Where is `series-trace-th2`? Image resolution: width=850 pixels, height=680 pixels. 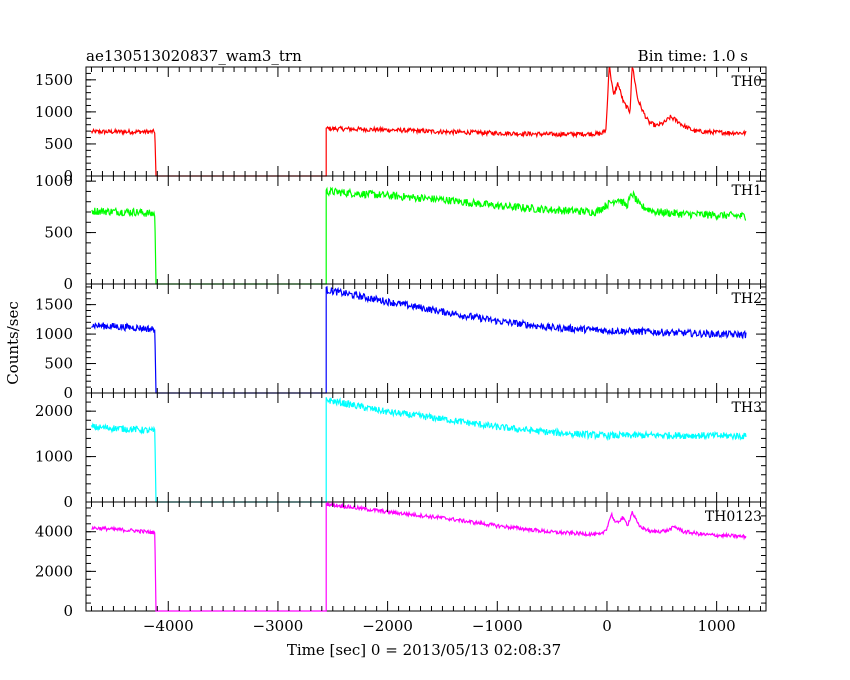
series-trace-th2 is located at coordinates (419, 339).